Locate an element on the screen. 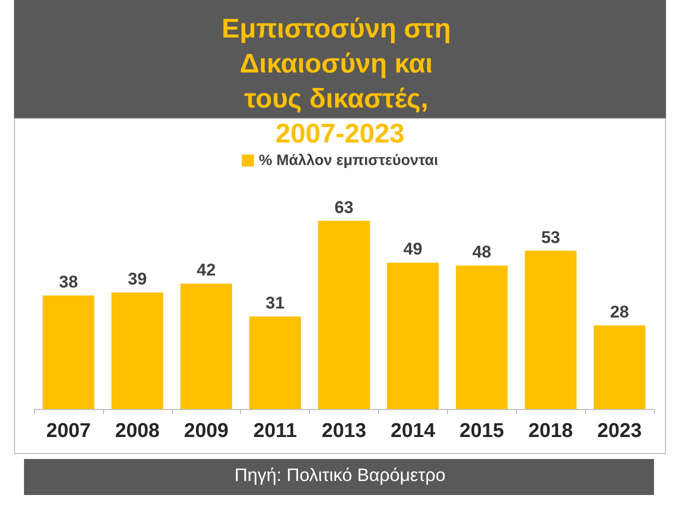 This screenshot has height=510, width=680. legend-label: % Μάλλον εμπιστεύονται is located at coordinates (348, 160).